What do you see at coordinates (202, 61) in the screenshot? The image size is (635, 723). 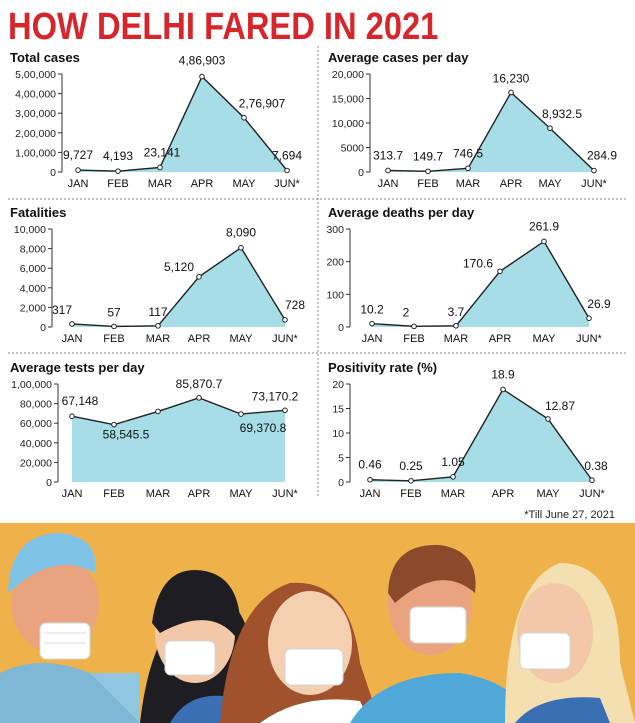 I see `data-label: 4,86,903` at bounding box center [202, 61].